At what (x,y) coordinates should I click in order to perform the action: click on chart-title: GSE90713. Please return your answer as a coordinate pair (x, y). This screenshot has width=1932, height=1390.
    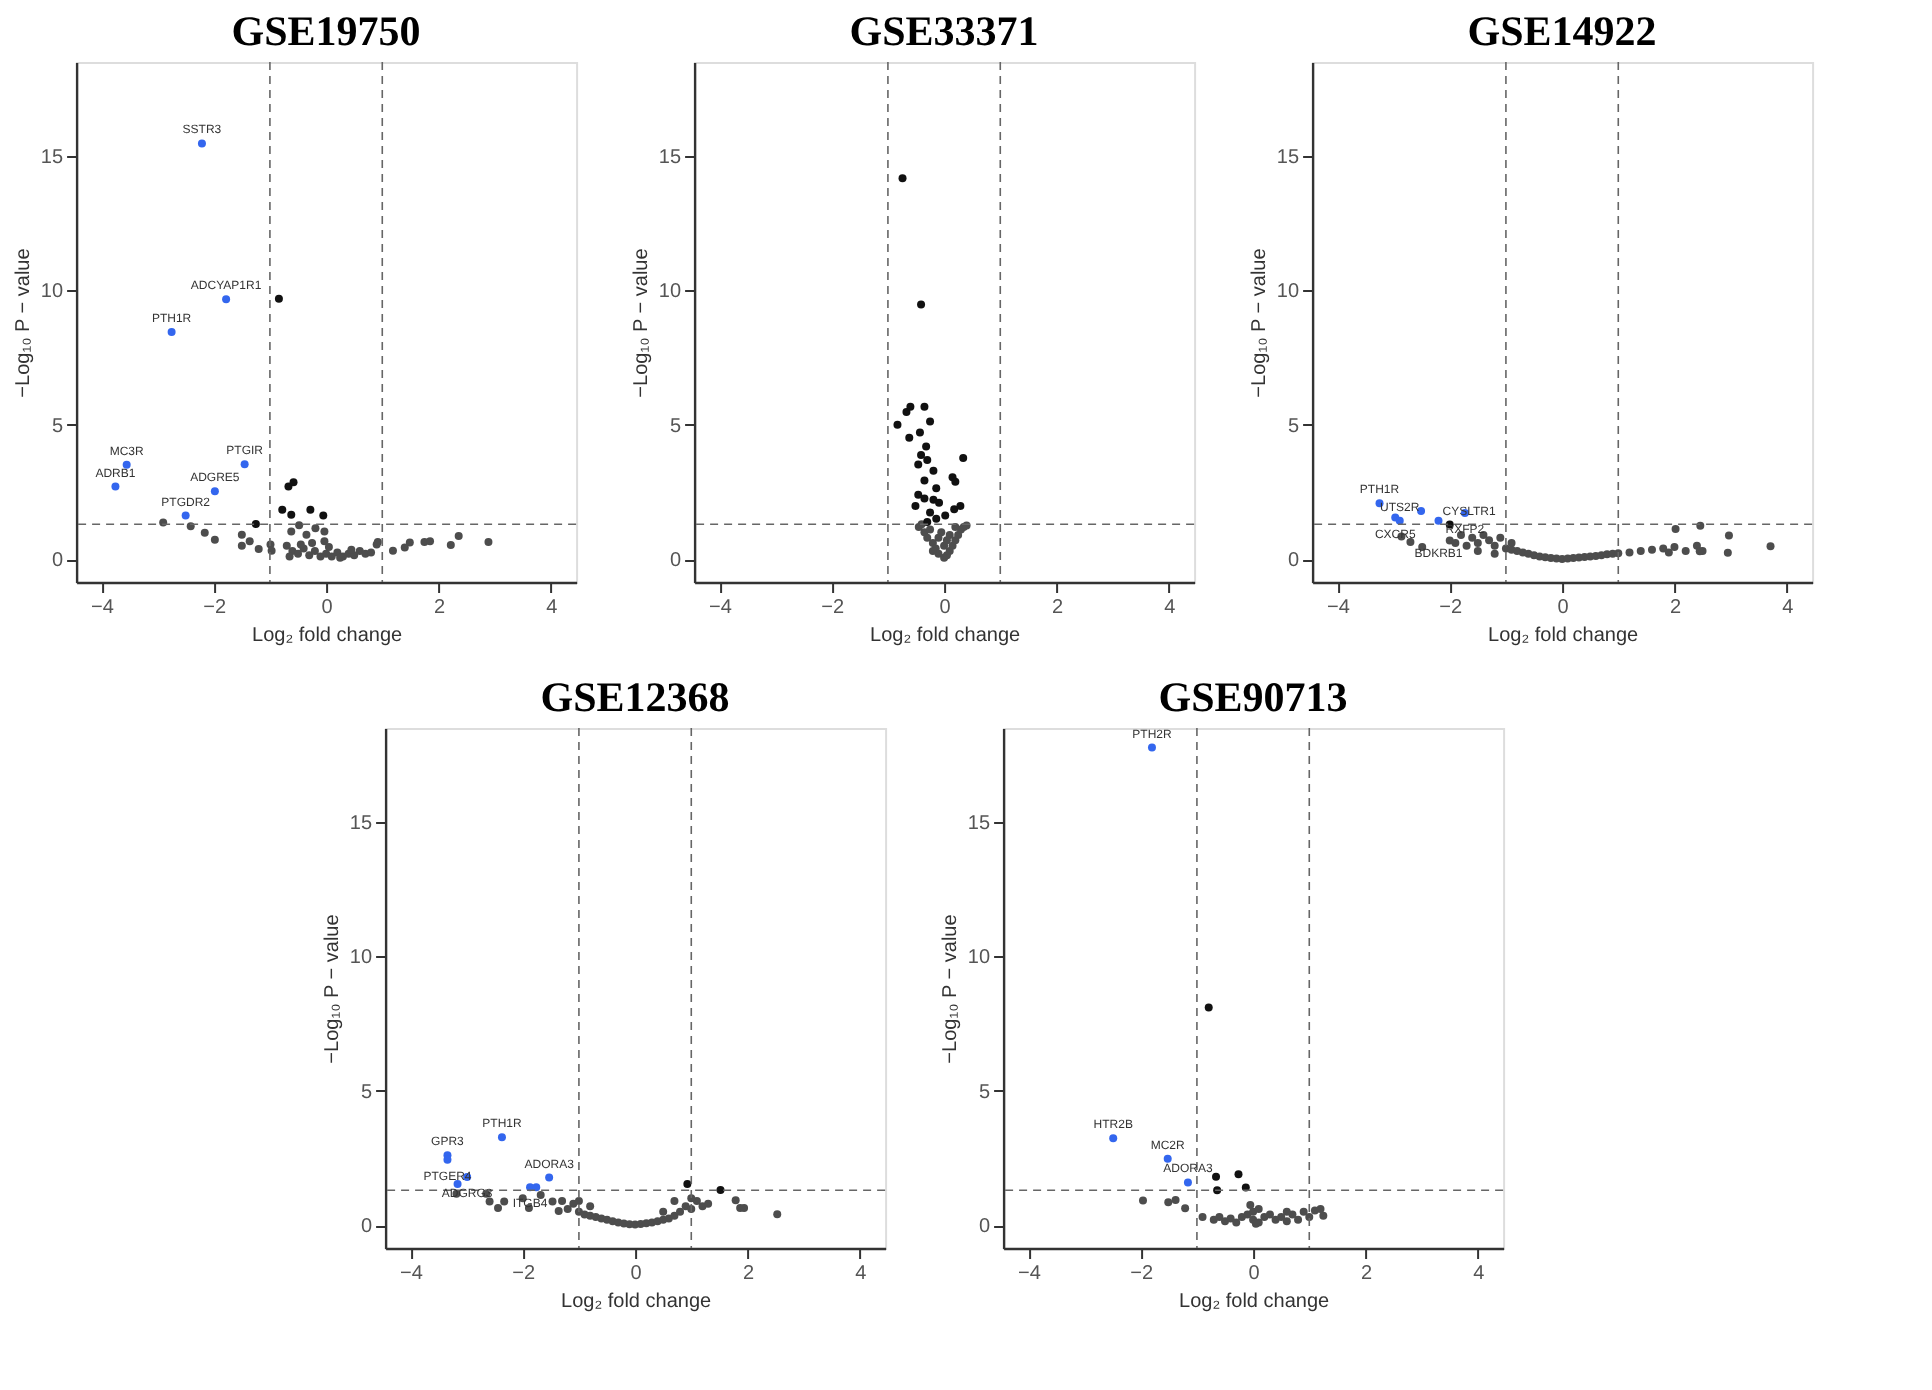
    Looking at the image, I should click on (1253, 697).